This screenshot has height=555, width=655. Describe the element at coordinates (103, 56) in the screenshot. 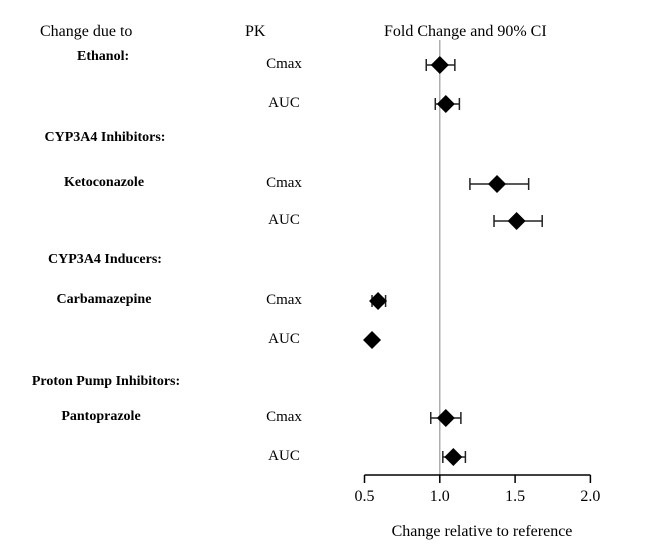

I see `group-label: Ethanol:` at that location.